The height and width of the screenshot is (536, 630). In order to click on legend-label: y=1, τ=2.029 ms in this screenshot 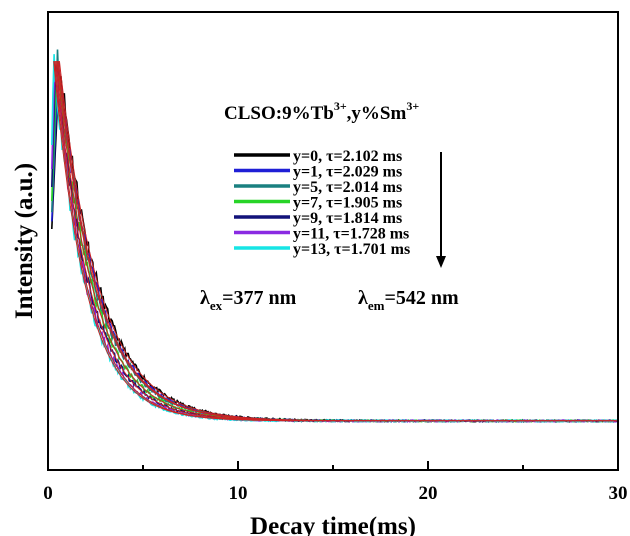, I will do `click(347, 172)`.